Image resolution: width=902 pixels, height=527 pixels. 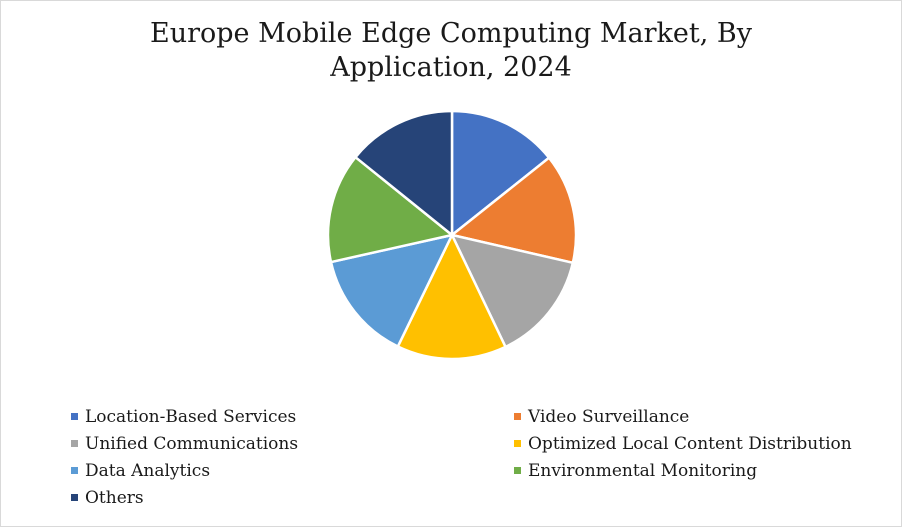 I want to click on pie-slice-data-analytics, so click(x=391, y=290).